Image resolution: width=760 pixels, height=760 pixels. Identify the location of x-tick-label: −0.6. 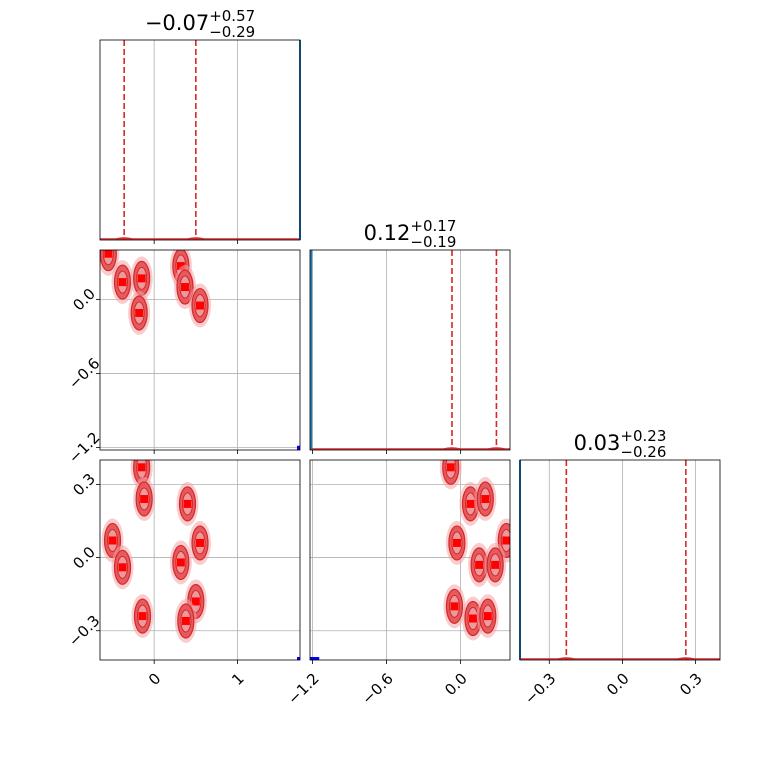
(377, 689).